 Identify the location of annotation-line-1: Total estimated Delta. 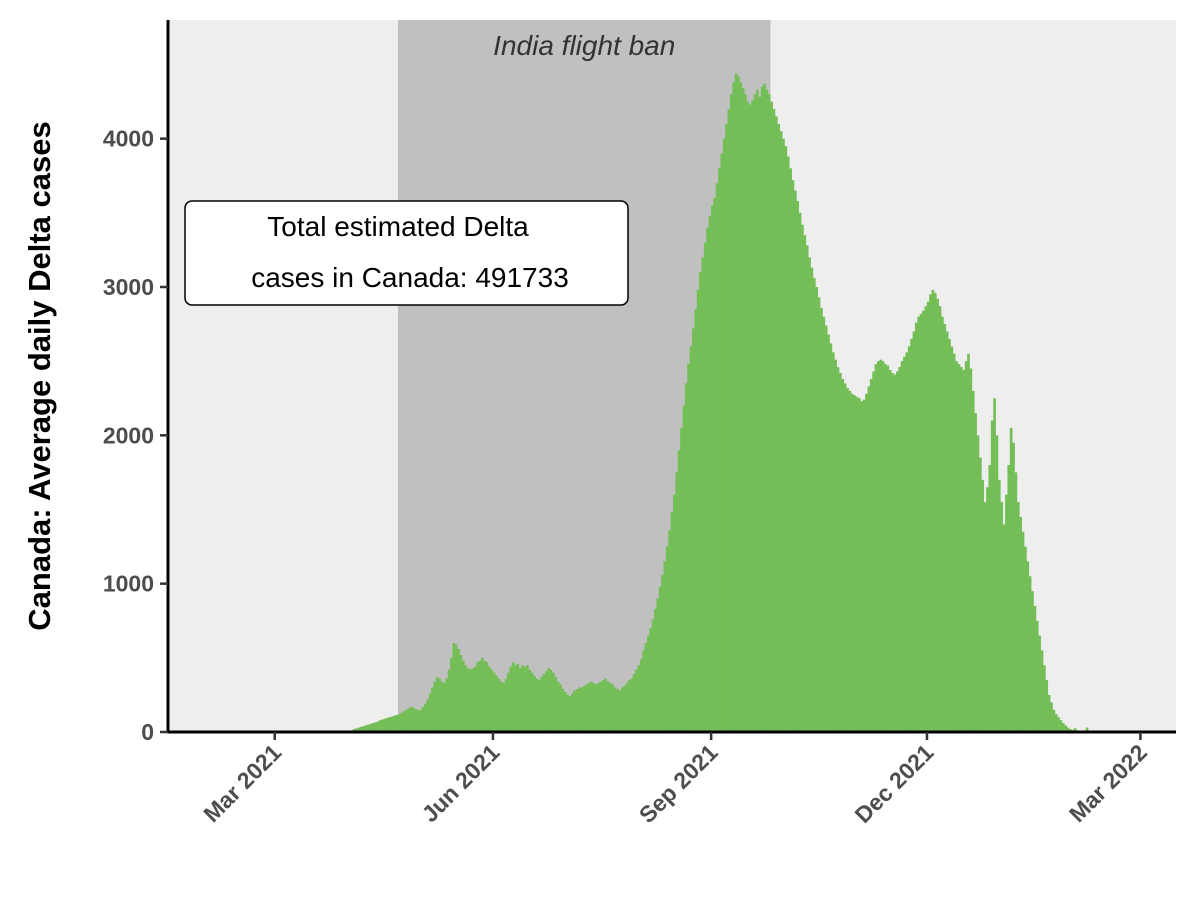
(398, 226).